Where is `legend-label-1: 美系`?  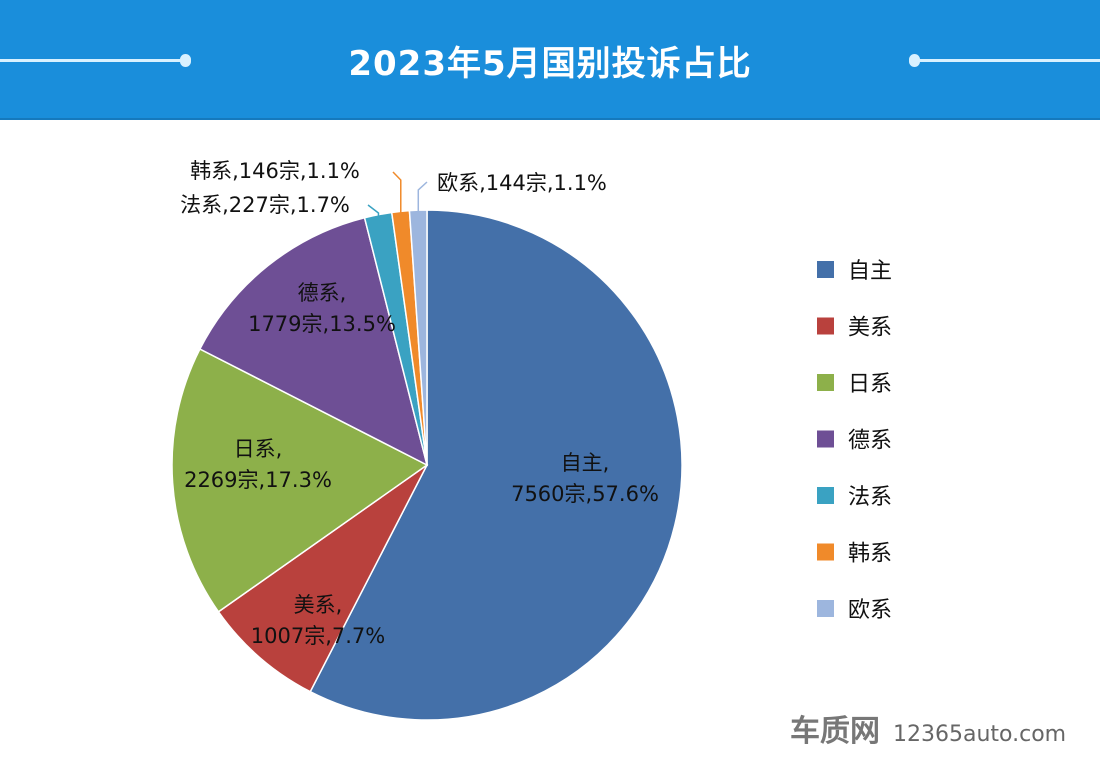
legend-label-1: 美系 is located at coordinates (870, 328).